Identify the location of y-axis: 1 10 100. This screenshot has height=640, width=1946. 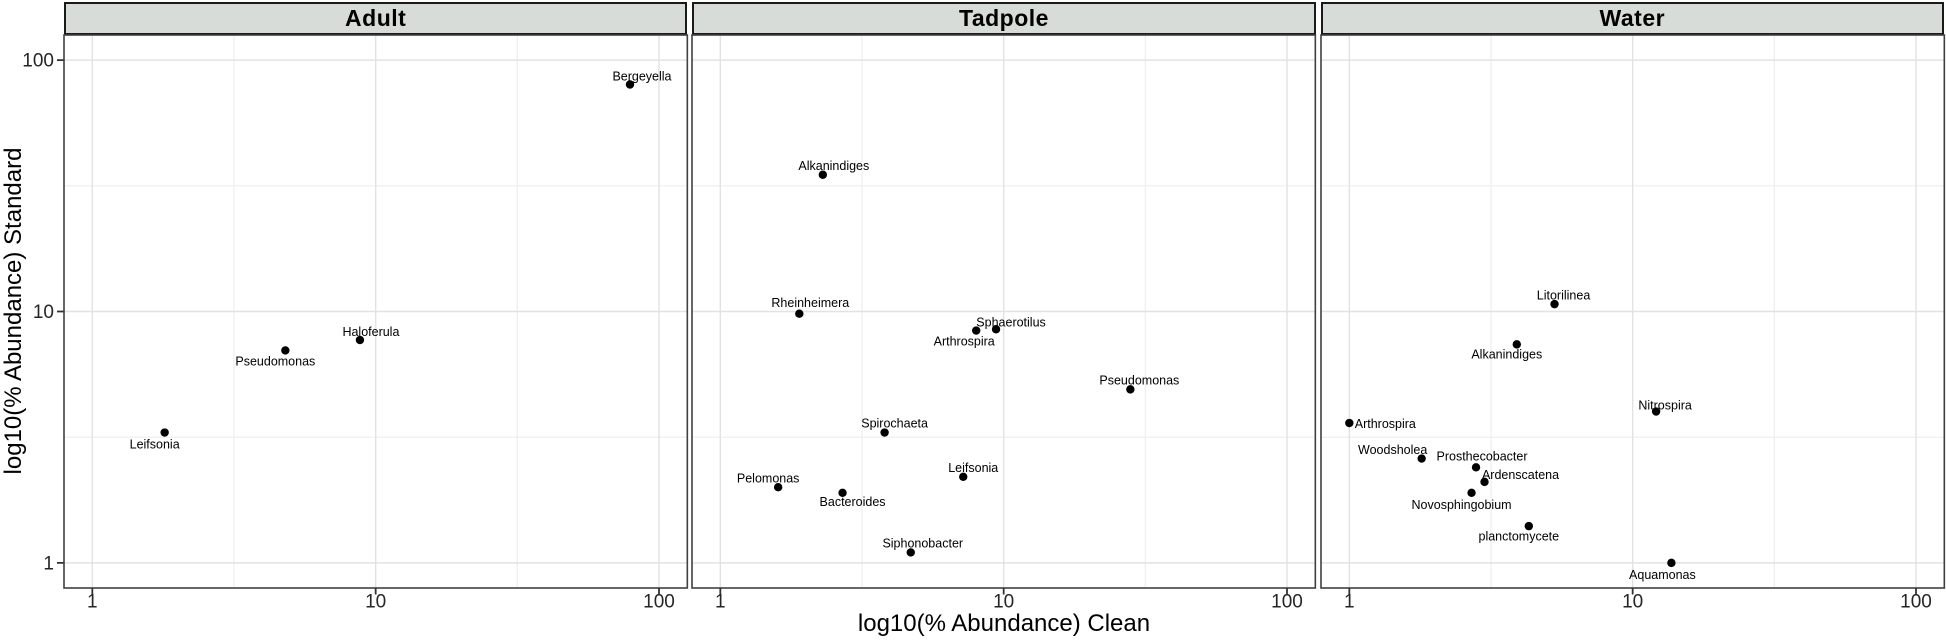
(43, 312).